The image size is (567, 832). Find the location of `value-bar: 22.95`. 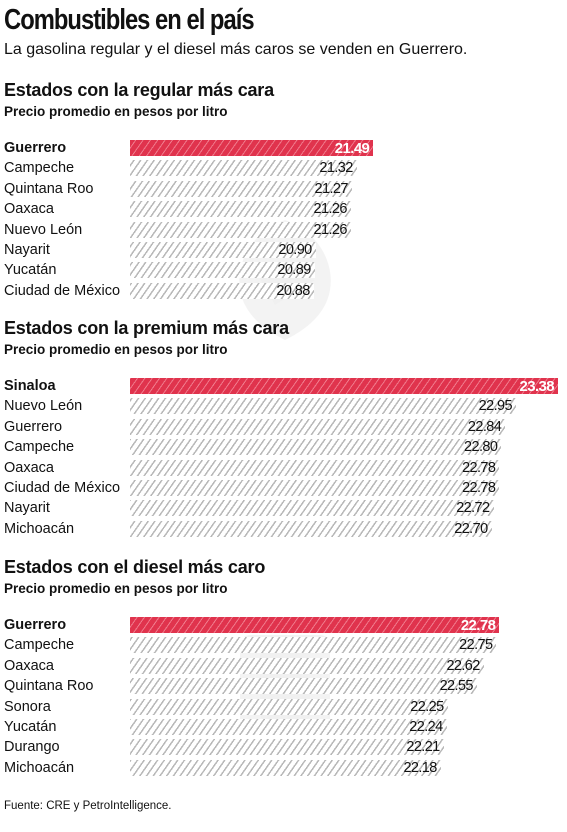

value-bar: 22.95 is located at coordinates (323, 406).